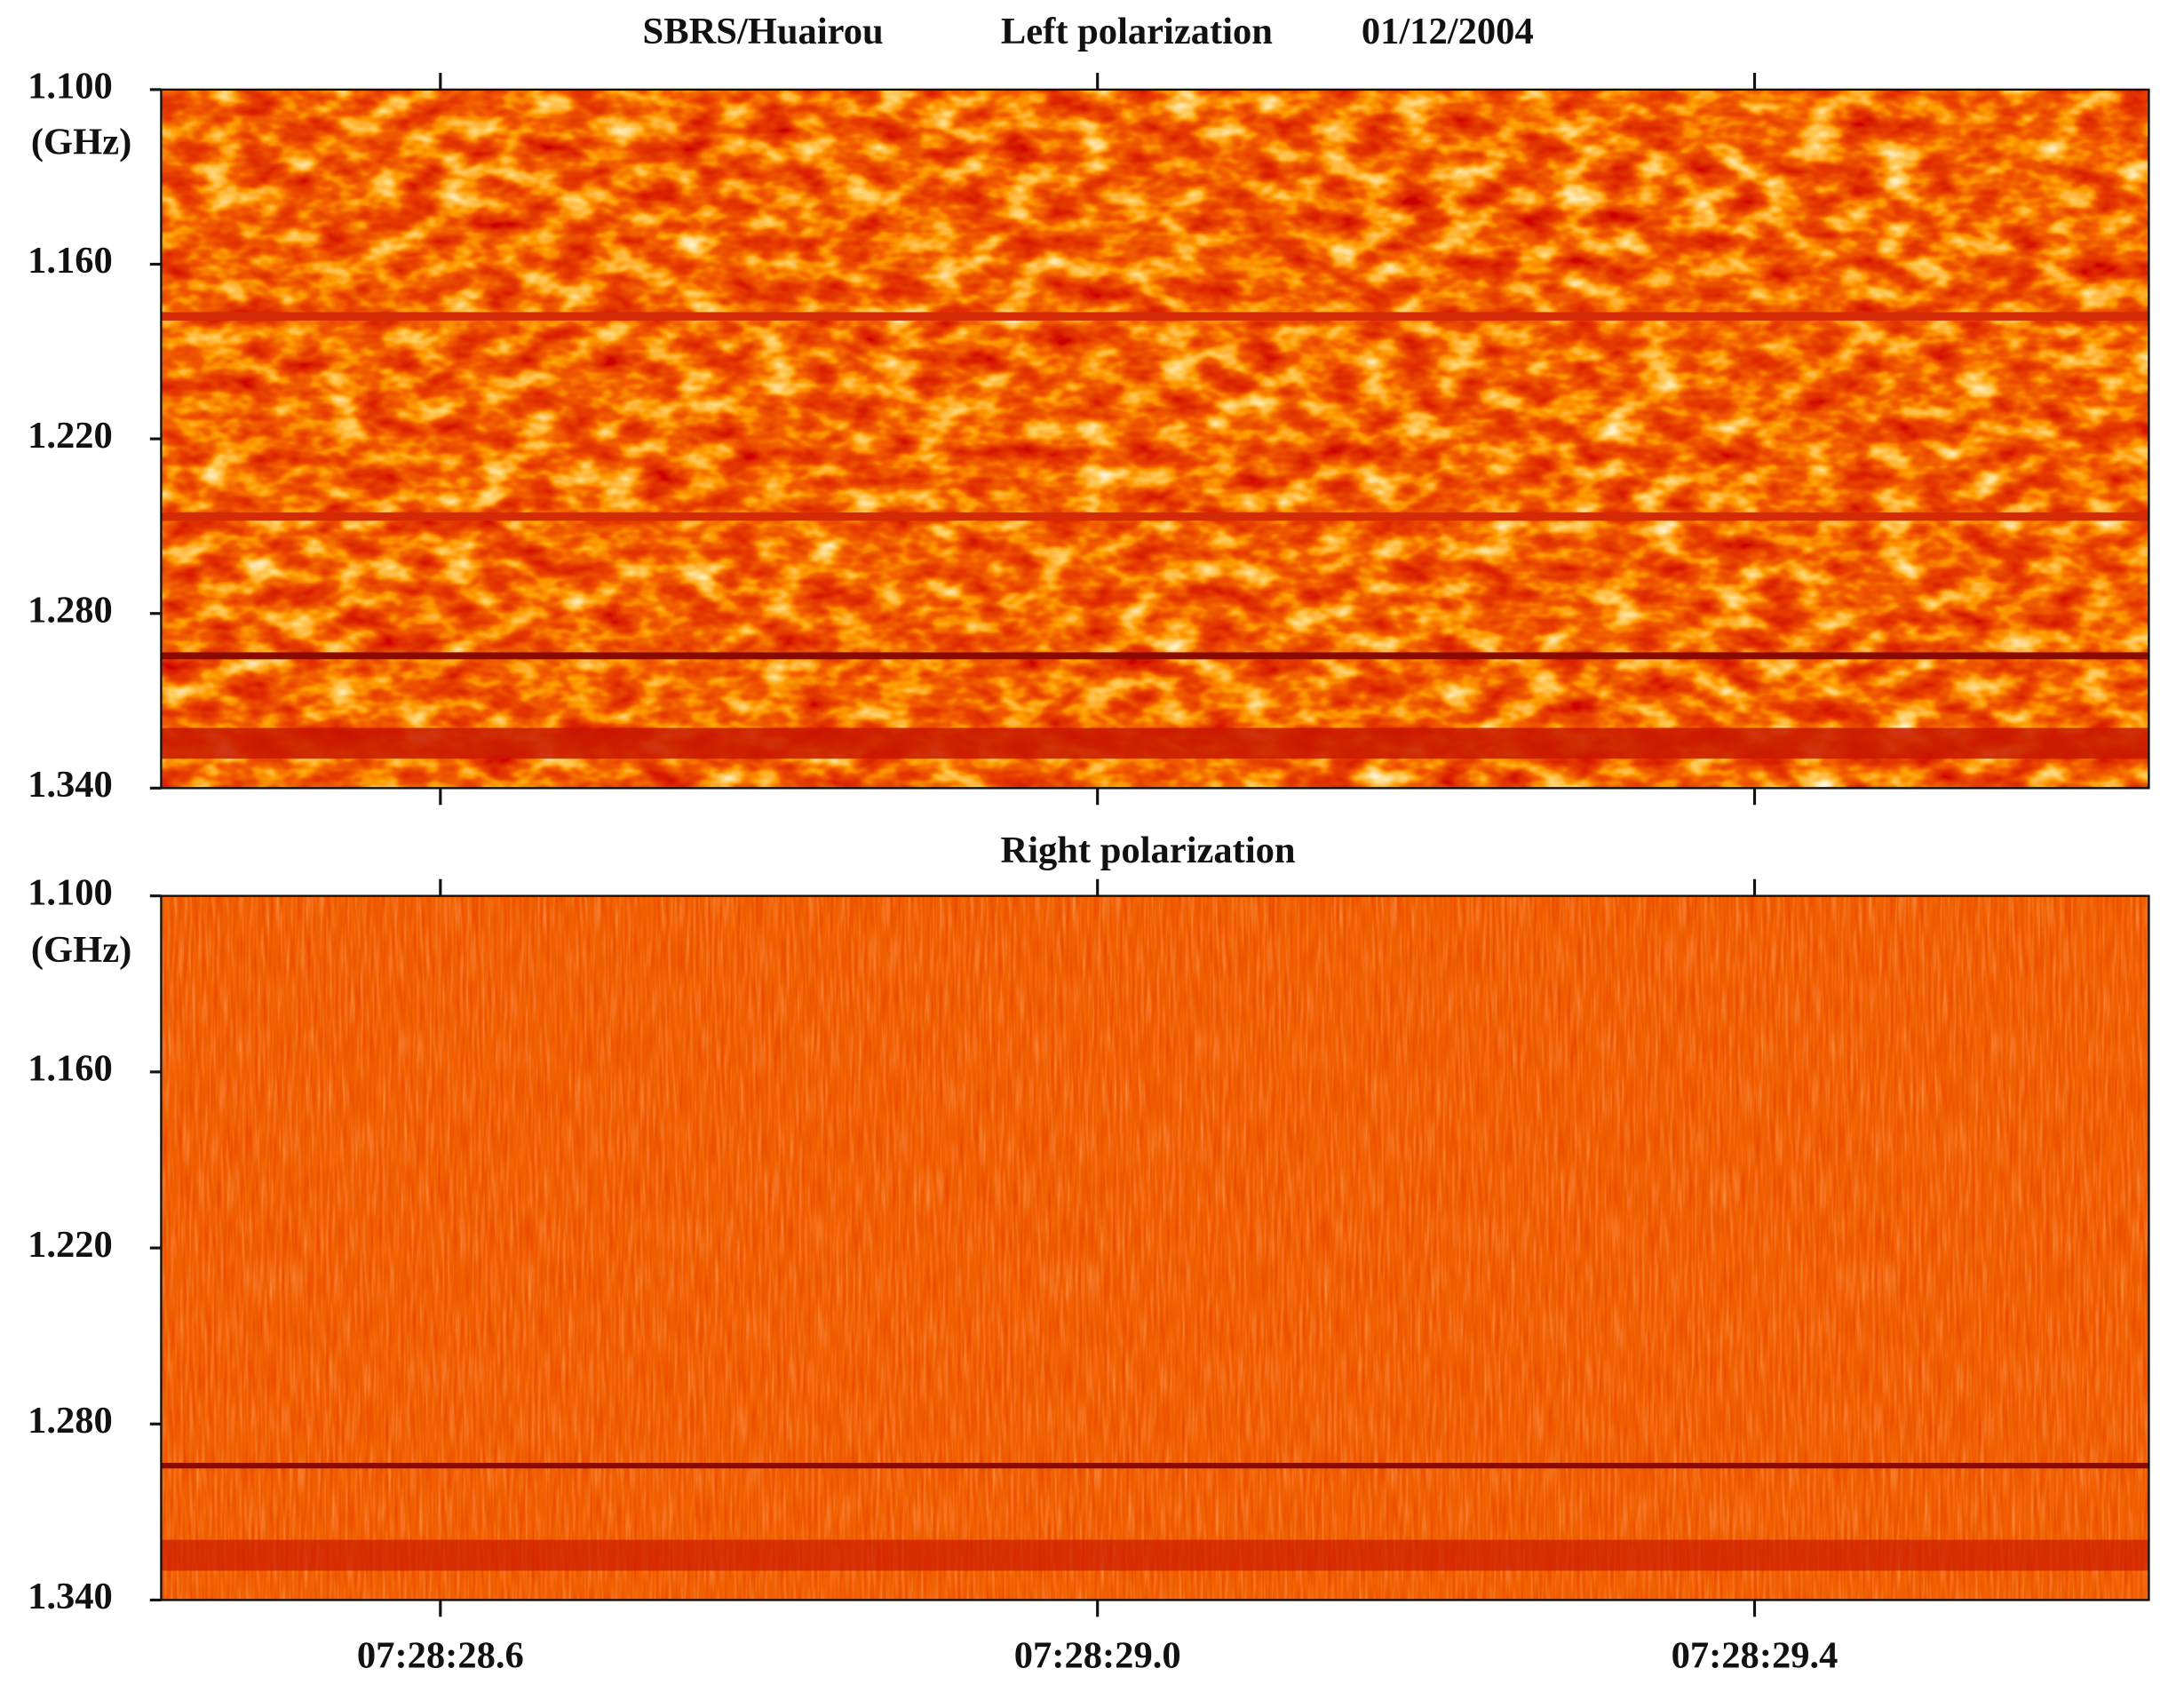  I want to click on x-tick-label: 07:28:29.0, so click(1097, 1655).